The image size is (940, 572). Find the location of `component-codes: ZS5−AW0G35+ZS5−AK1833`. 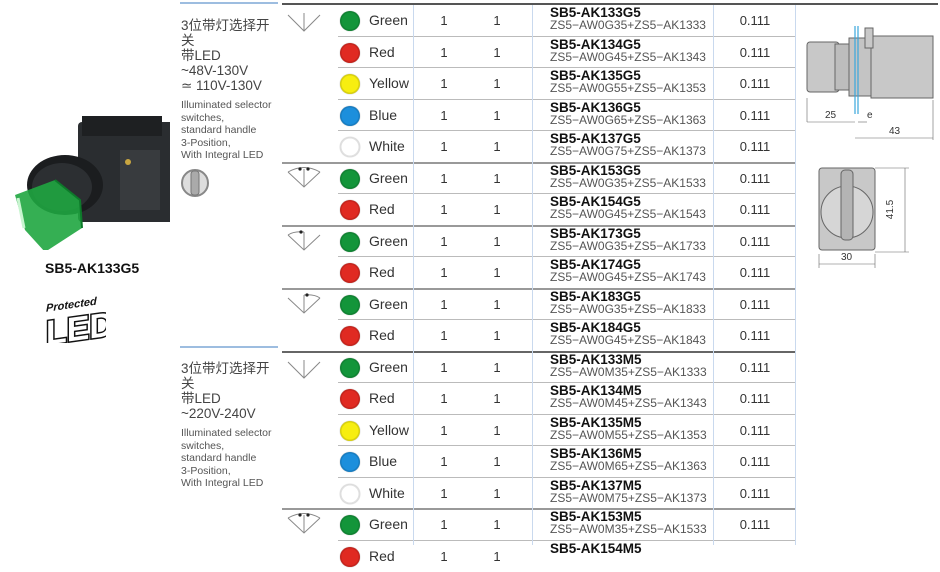

component-codes: ZS5−AW0G35+ZS5−AK1833 is located at coordinates (628, 309).